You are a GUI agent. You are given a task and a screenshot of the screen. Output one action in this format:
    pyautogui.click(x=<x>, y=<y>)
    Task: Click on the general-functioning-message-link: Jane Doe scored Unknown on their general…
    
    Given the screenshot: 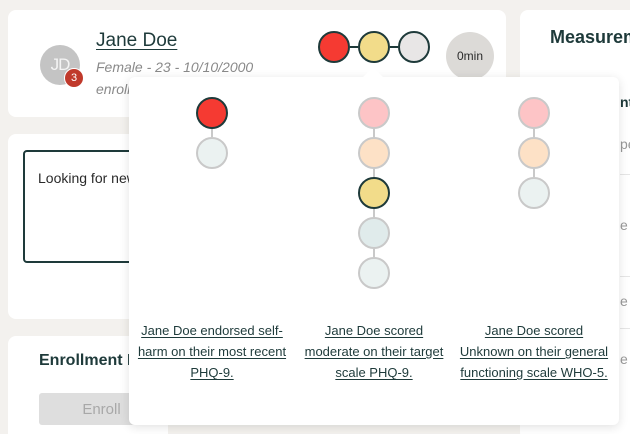 What is the action you would take?
    pyautogui.click(x=534, y=351)
    